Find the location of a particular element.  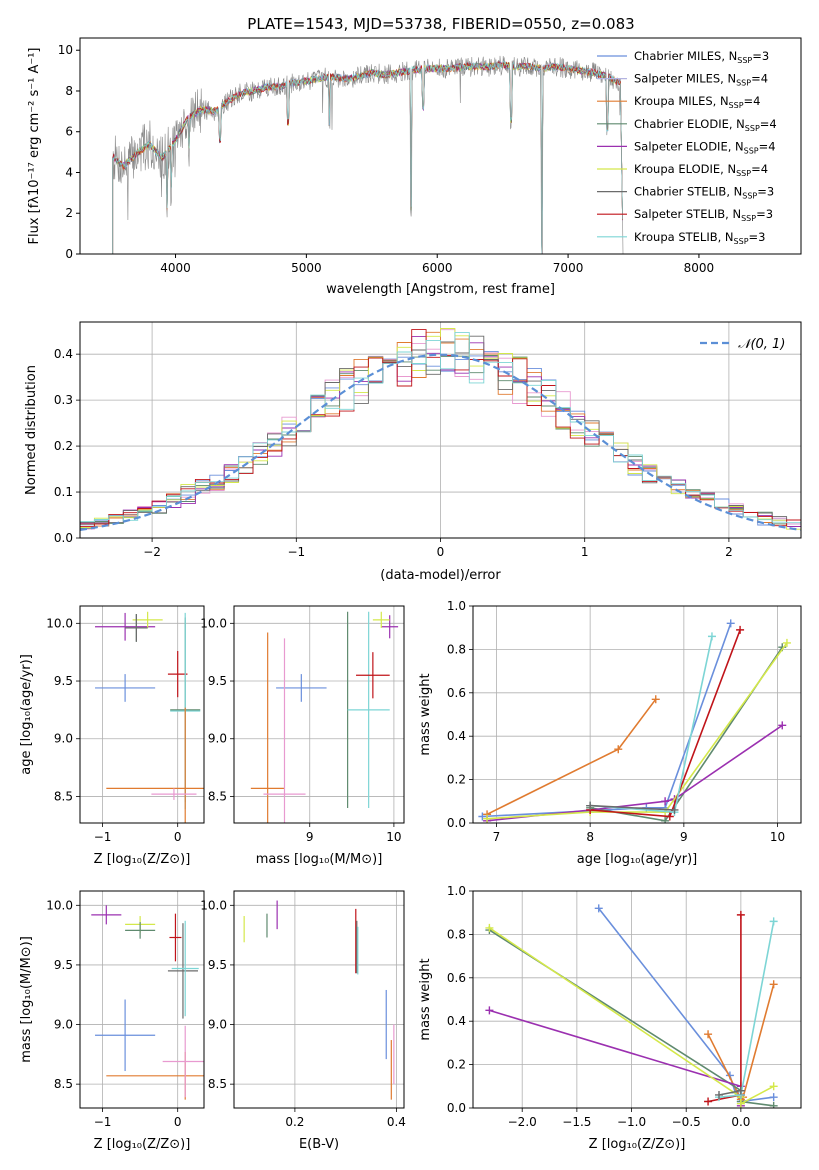

legend-text: Salpeter MILES, N is located at coordinates (685, 79).